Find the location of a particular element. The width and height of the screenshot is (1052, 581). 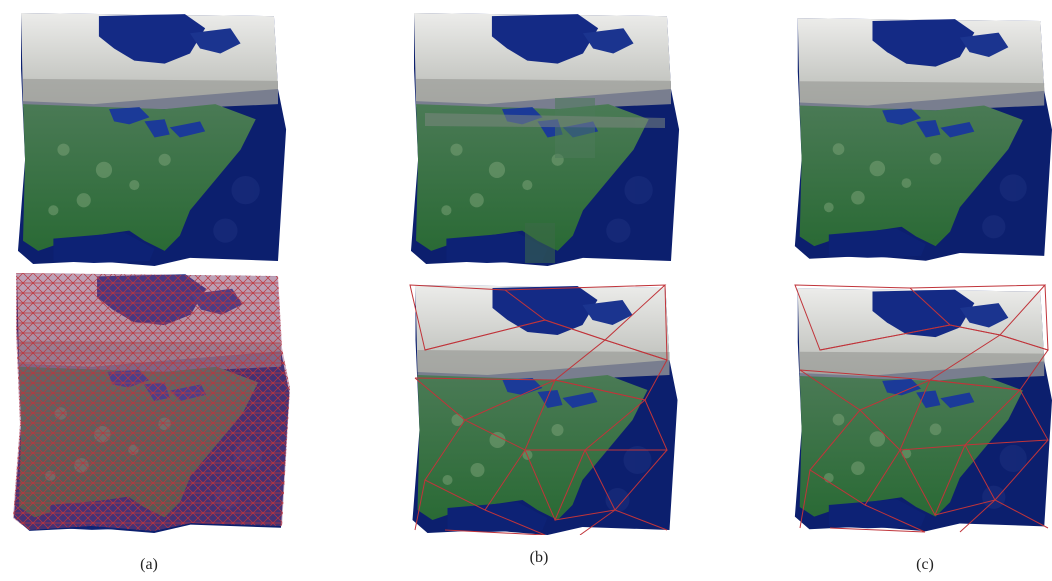

distorted-map-image is located at coordinates (545, 139).